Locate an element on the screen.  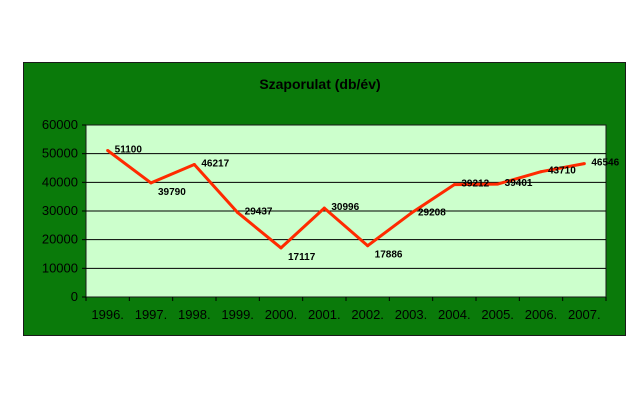
x-tick-label: 2001. is located at coordinates (324, 314).